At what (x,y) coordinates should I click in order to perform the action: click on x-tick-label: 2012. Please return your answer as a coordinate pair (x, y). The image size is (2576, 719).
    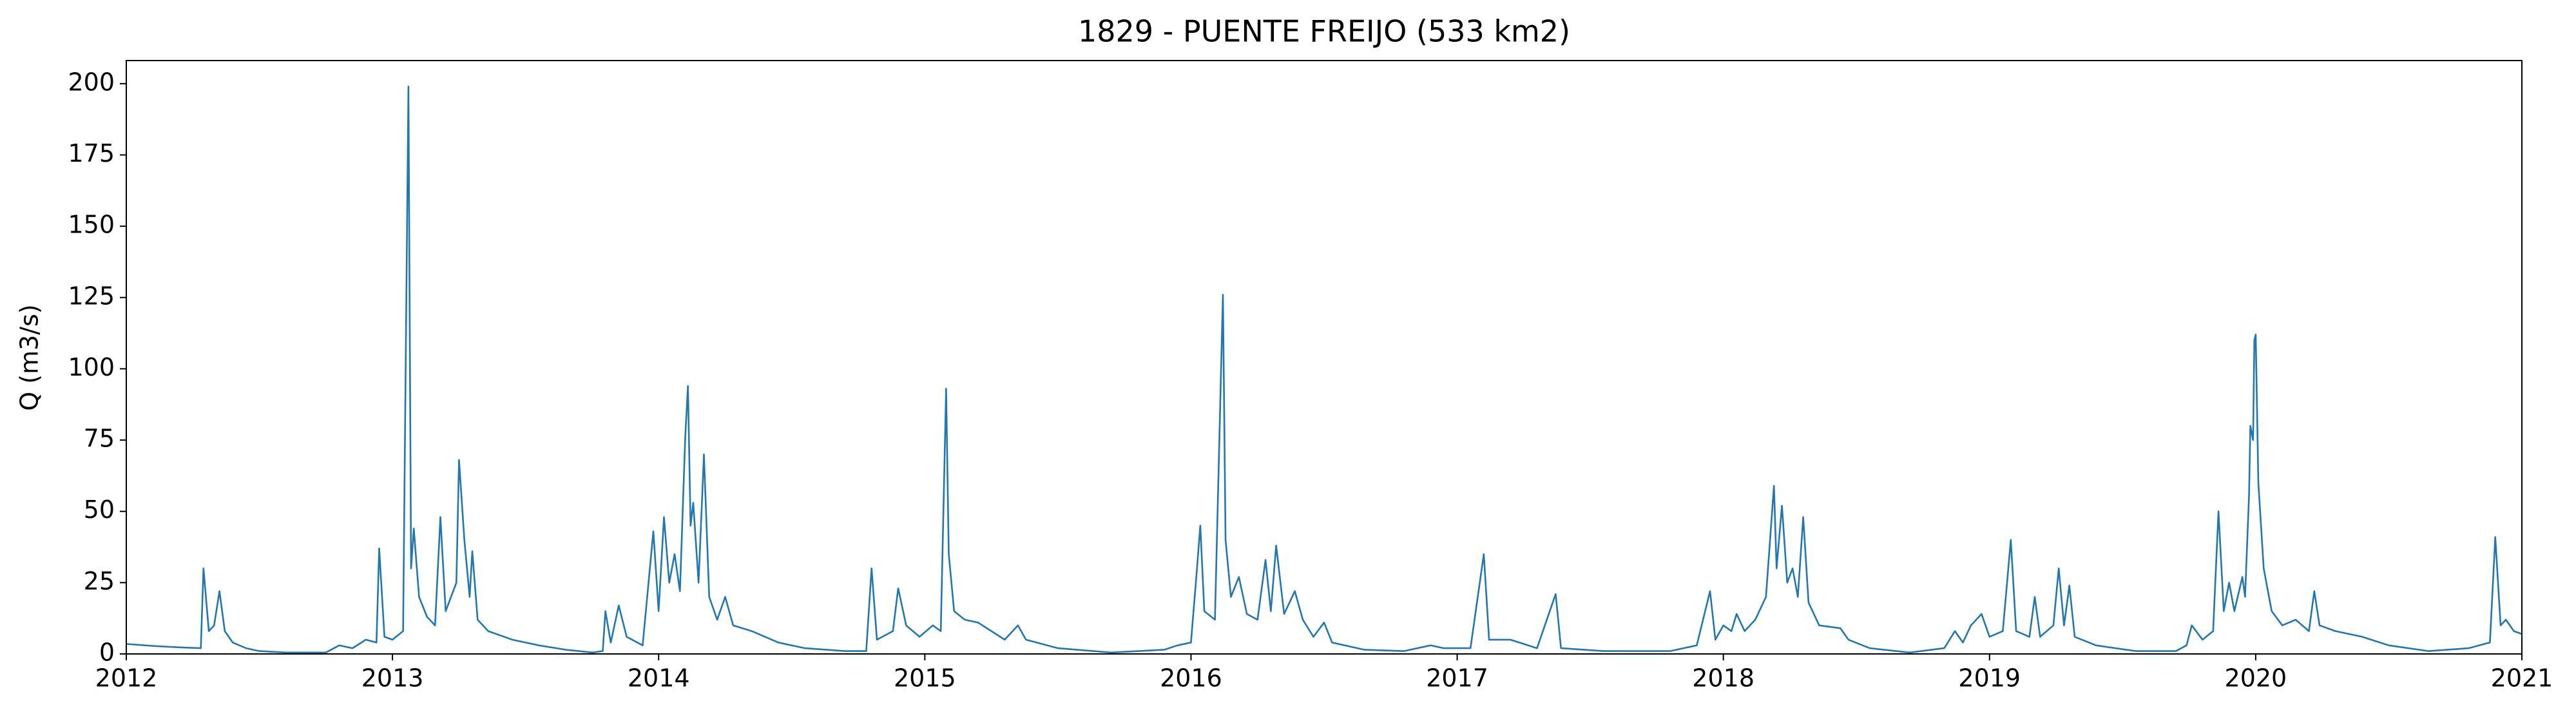
    Looking at the image, I should click on (126, 678).